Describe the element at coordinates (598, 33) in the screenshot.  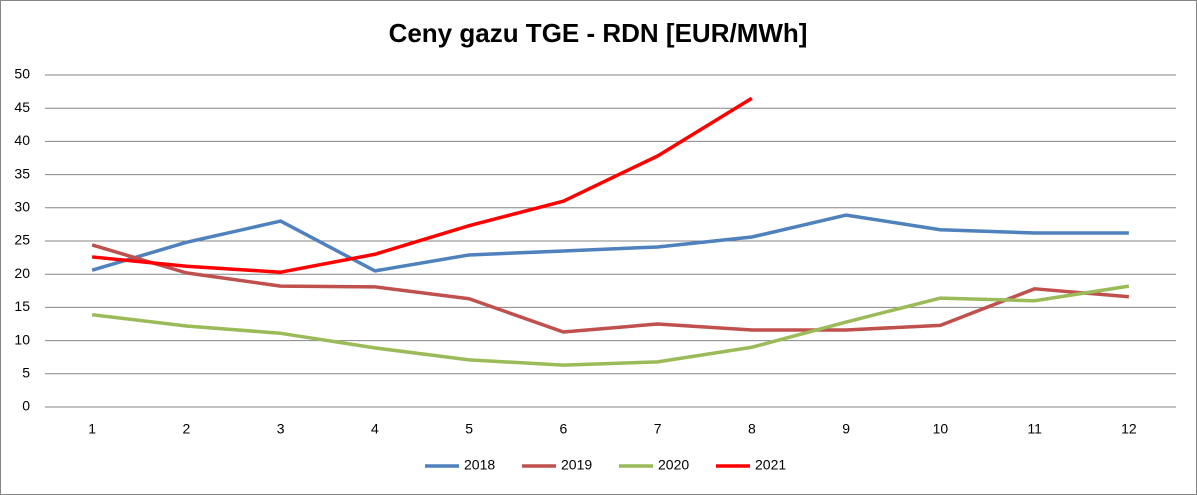
I see `chart-title: Ceny gazu TGE - RDN [EUR/MWh]` at that location.